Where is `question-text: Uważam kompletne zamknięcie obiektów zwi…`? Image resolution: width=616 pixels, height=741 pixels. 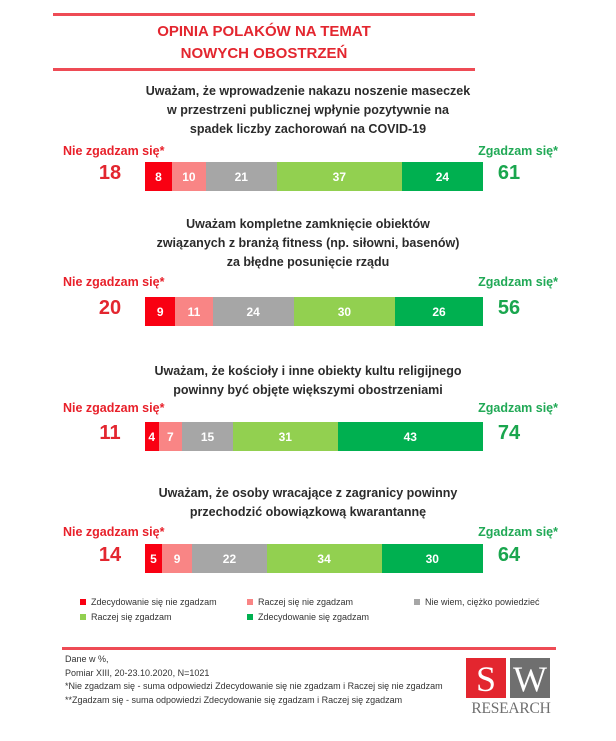
question-text: Uważam kompletne zamknięcie obiektów zwi… is located at coordinates (308, 243).